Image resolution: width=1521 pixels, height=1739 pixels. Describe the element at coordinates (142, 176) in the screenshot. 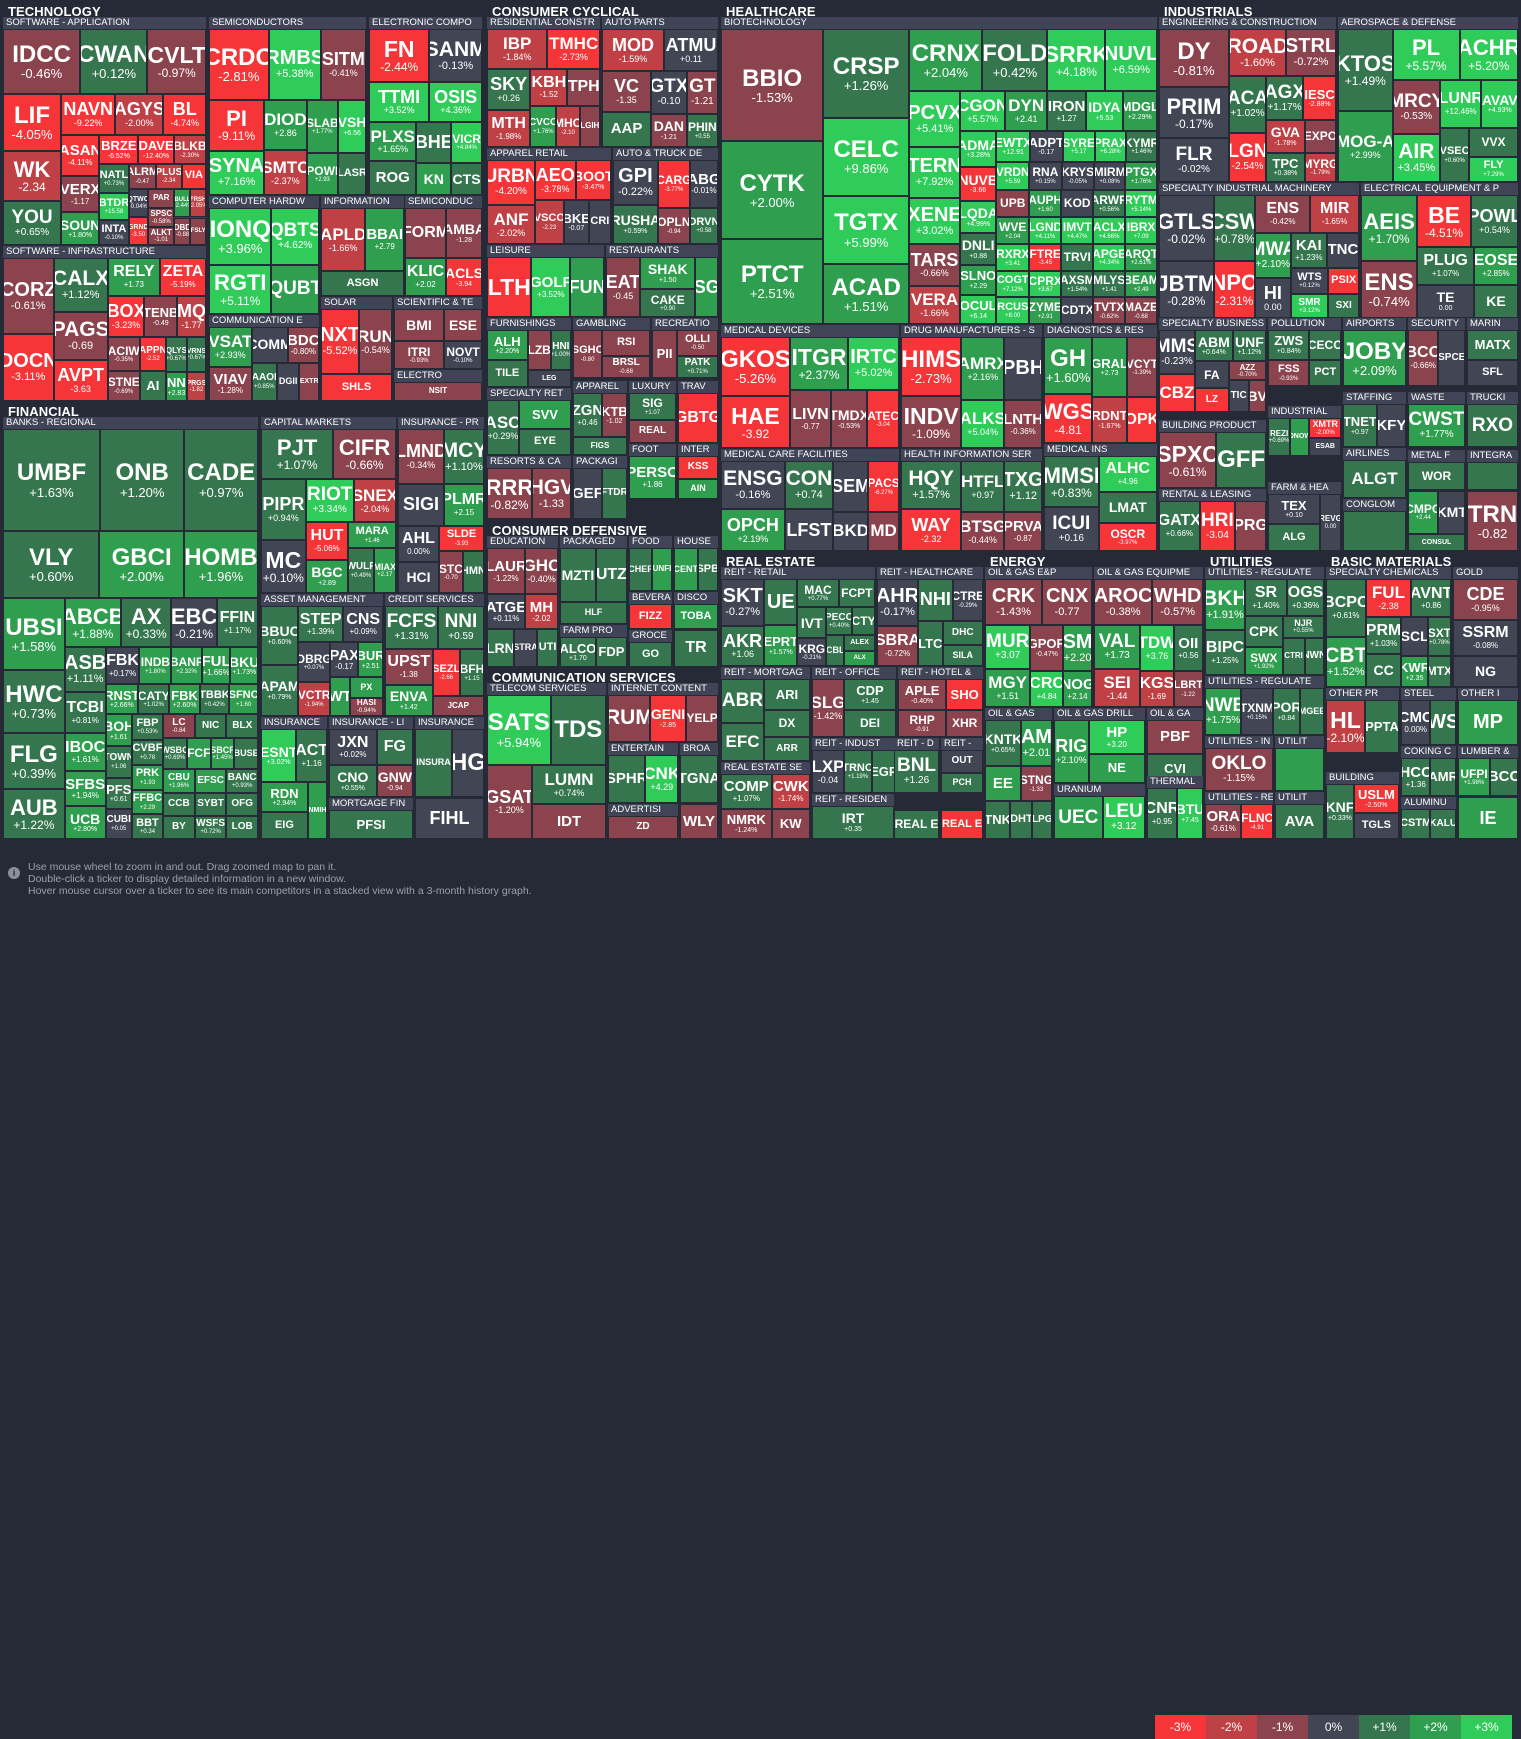

I see `ticker-tile: ALRM-0.47` at that location.